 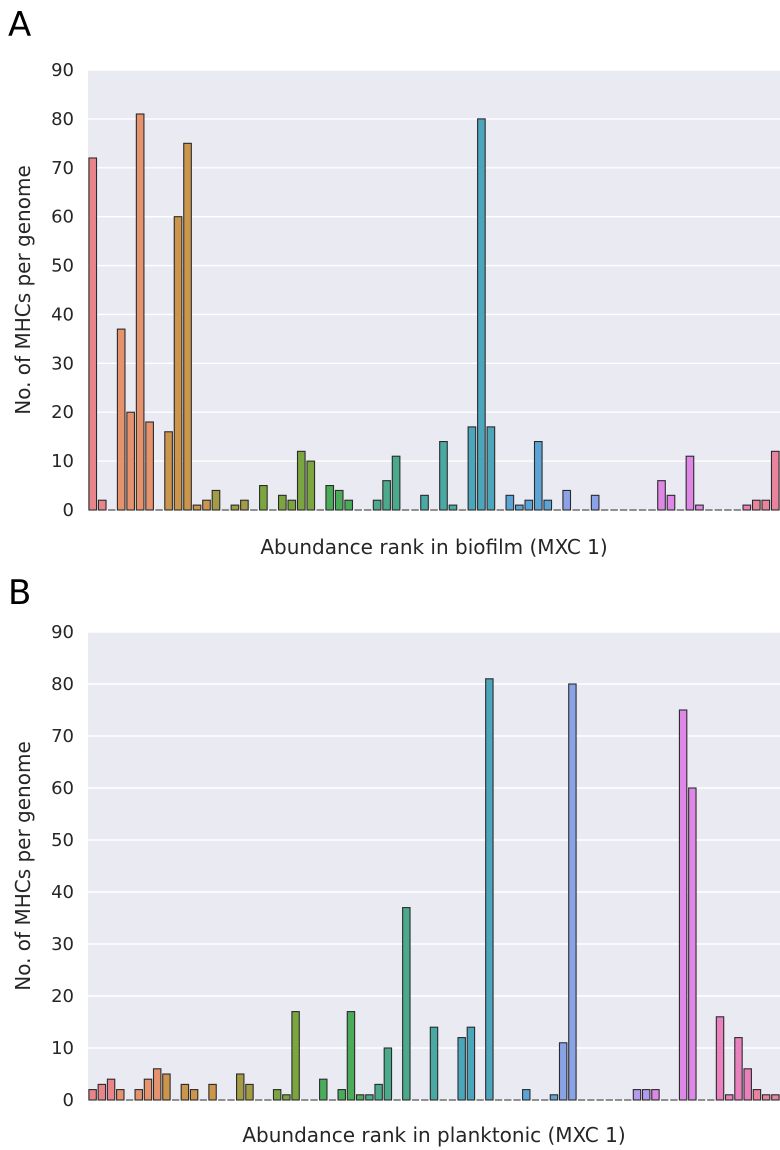 I want to click on panel-a-x-axis-label: Abundance rank in biofilm (MXC 1), so click(x=433, y=547).